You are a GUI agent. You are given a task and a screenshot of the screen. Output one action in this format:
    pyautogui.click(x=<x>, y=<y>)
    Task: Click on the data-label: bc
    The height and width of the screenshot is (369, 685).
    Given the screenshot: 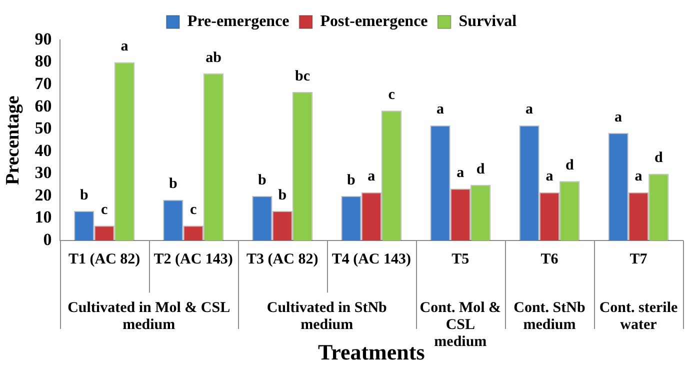 What is the action you would take?
    pyautogui.click(x=302, y=76)
    